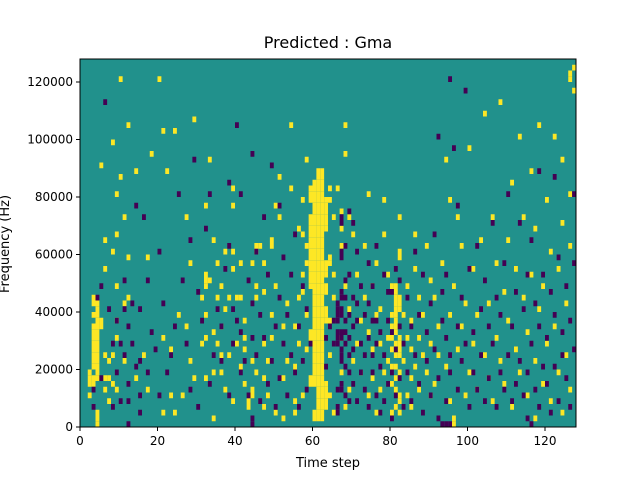 The height and width of the screenshot is (484, 640). What do you see at coordinates (157, 441) in the screenshot?
I see `x-tick-label: 20` at bounding box center [157, 441].